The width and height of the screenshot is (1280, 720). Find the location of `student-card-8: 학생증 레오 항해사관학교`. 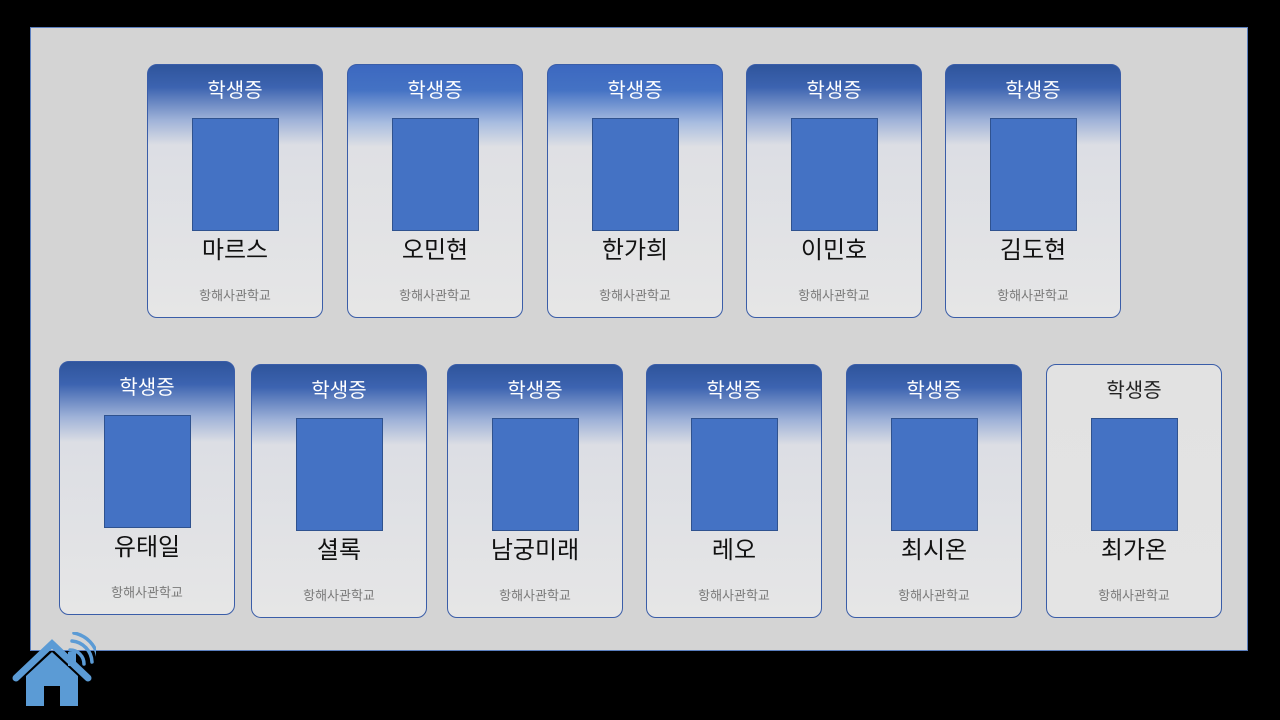

student-card-8: 학생증 레오 항해사관학교 is located at coordinates (734, 491).